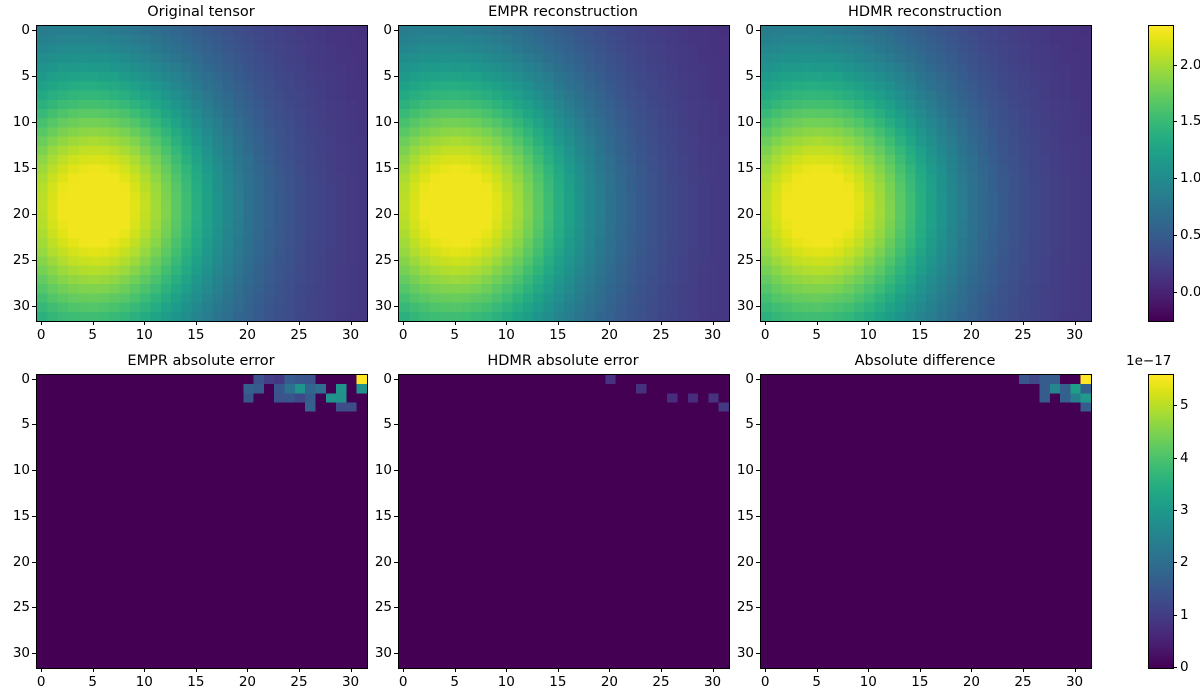 The image size is (1200, 700). What do you see at coordinates (1190, 178) in the screenshot?
I see `colorbar-tick-label-top-colorbar-2: 1.0` at bounding box center [1190, 178].